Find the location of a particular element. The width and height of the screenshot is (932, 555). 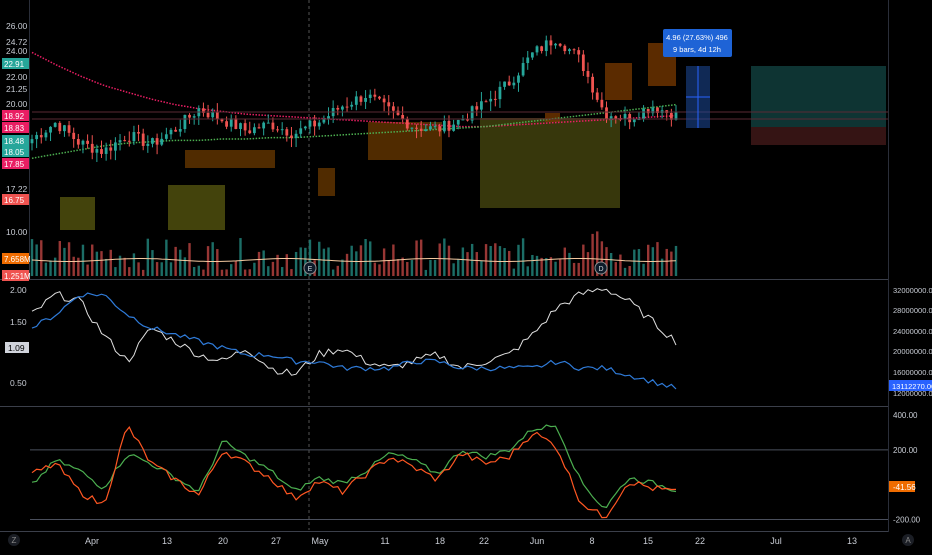

time-axis-label: Jul is located at coordinates (776, 541).